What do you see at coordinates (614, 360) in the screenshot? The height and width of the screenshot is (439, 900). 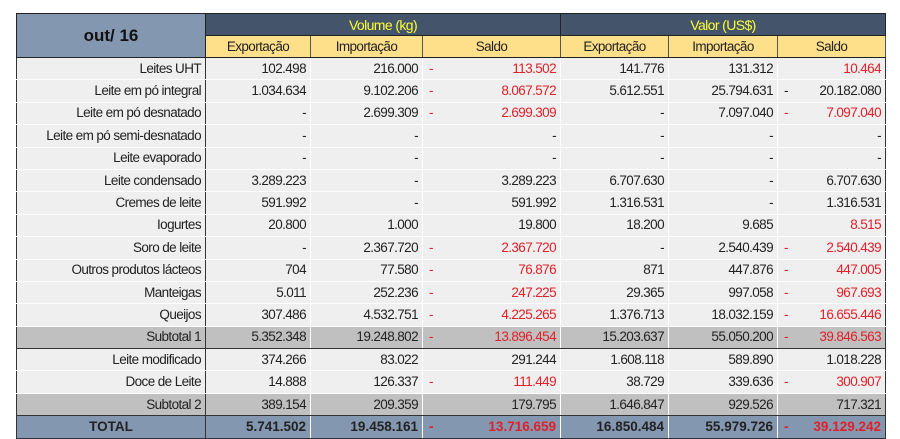 I see `value-export-cell: 1.608.118` at bounding box center [614, 360].